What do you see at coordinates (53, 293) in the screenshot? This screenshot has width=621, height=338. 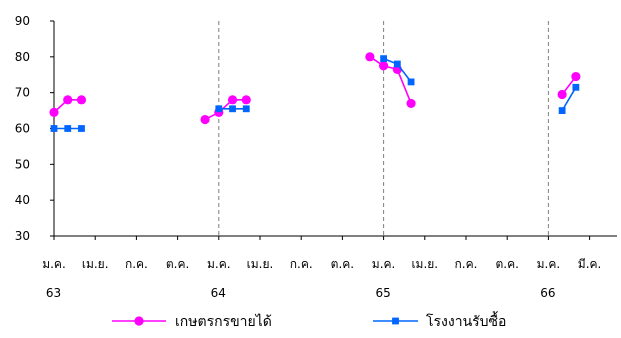 I see `year-label: 63` at bounding box center [53, 293].